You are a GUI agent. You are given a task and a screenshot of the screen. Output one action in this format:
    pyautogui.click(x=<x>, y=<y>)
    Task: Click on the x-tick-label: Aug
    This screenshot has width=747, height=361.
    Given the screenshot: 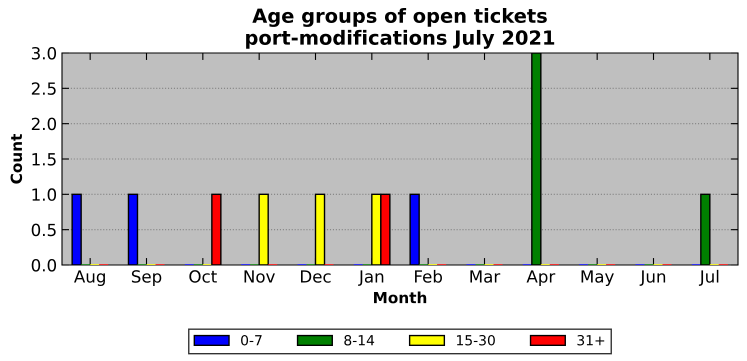 What is the action you would take?
    pyautogui.click(x=89, y=278)
    